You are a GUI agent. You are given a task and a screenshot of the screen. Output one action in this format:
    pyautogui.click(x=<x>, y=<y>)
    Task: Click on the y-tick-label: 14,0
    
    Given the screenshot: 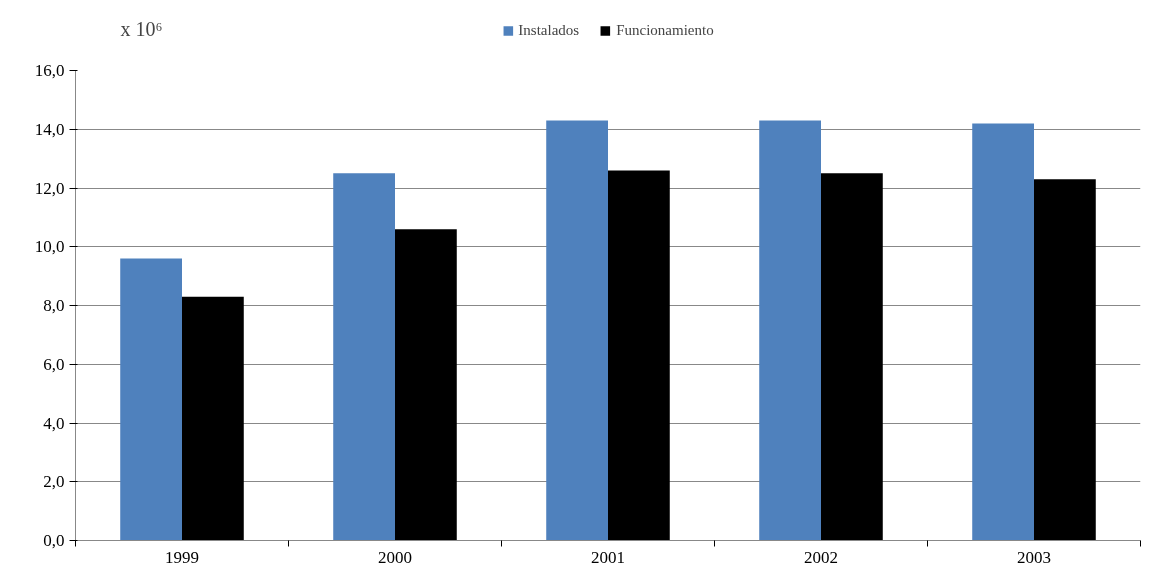 What is the action you would take?
    pyautogui.click(x=49, y=129)
    